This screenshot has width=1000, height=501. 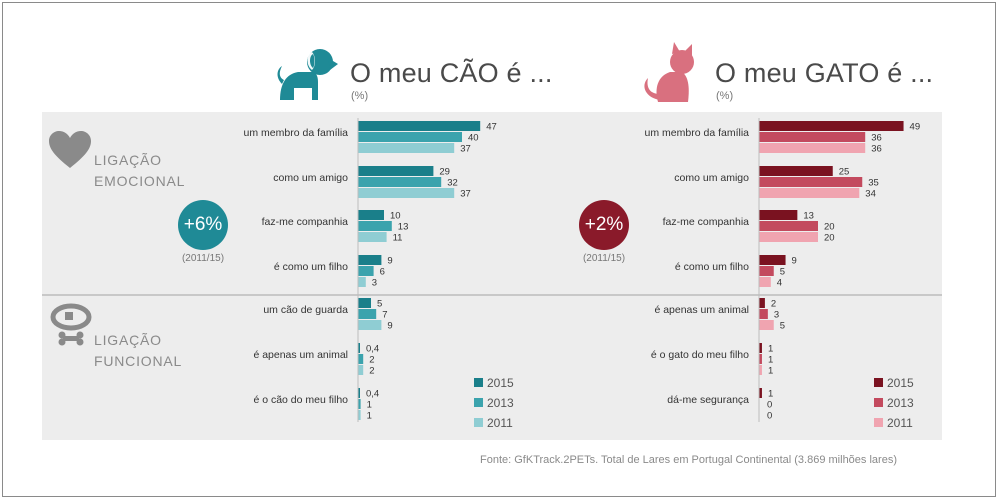 What do you see at coordinates (844, 172) in the screenshot?
I see `data-label: 25` at bounding box center [844, 172].